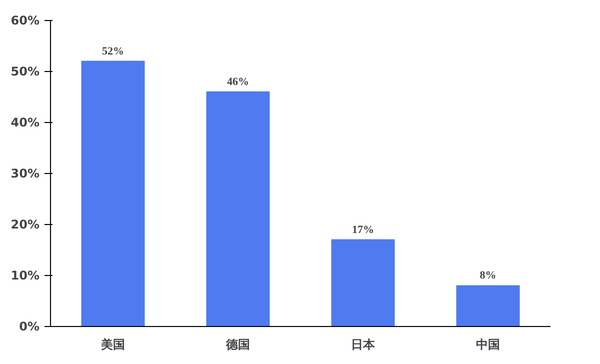 The height and width of the screenshot is (364, 600). What do you see at coordinates (237, 345) in the screenshot?
I see `x-tick-label: 德国` at bounding box center [237, 345].